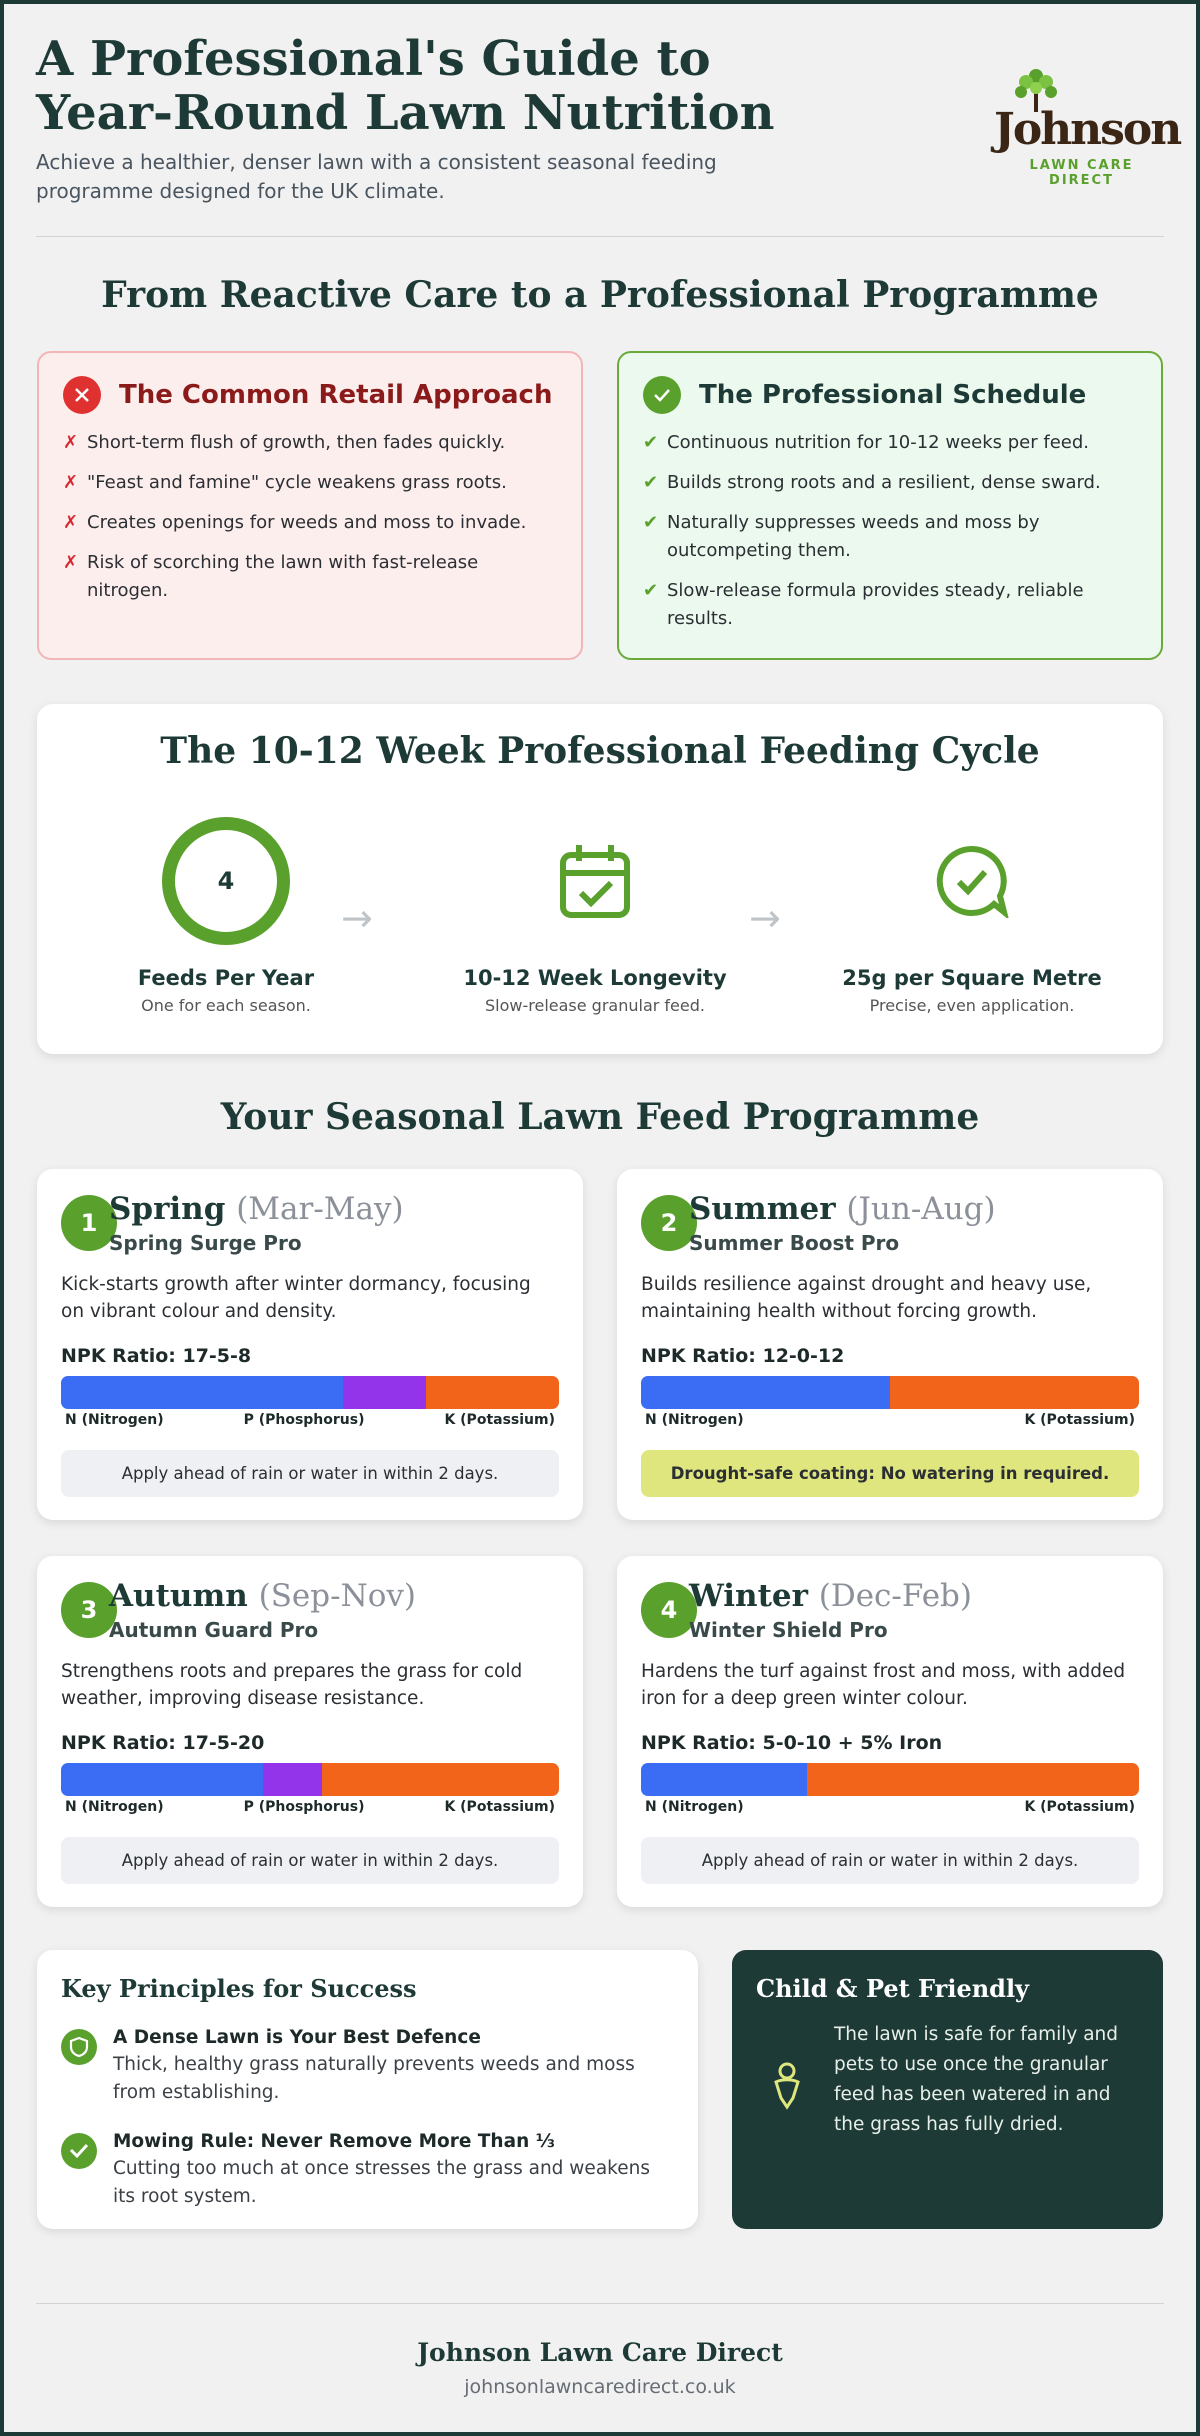  I want to click on npk-ratio: NPK Ratio: 12-0-12, so click(743, 1356).